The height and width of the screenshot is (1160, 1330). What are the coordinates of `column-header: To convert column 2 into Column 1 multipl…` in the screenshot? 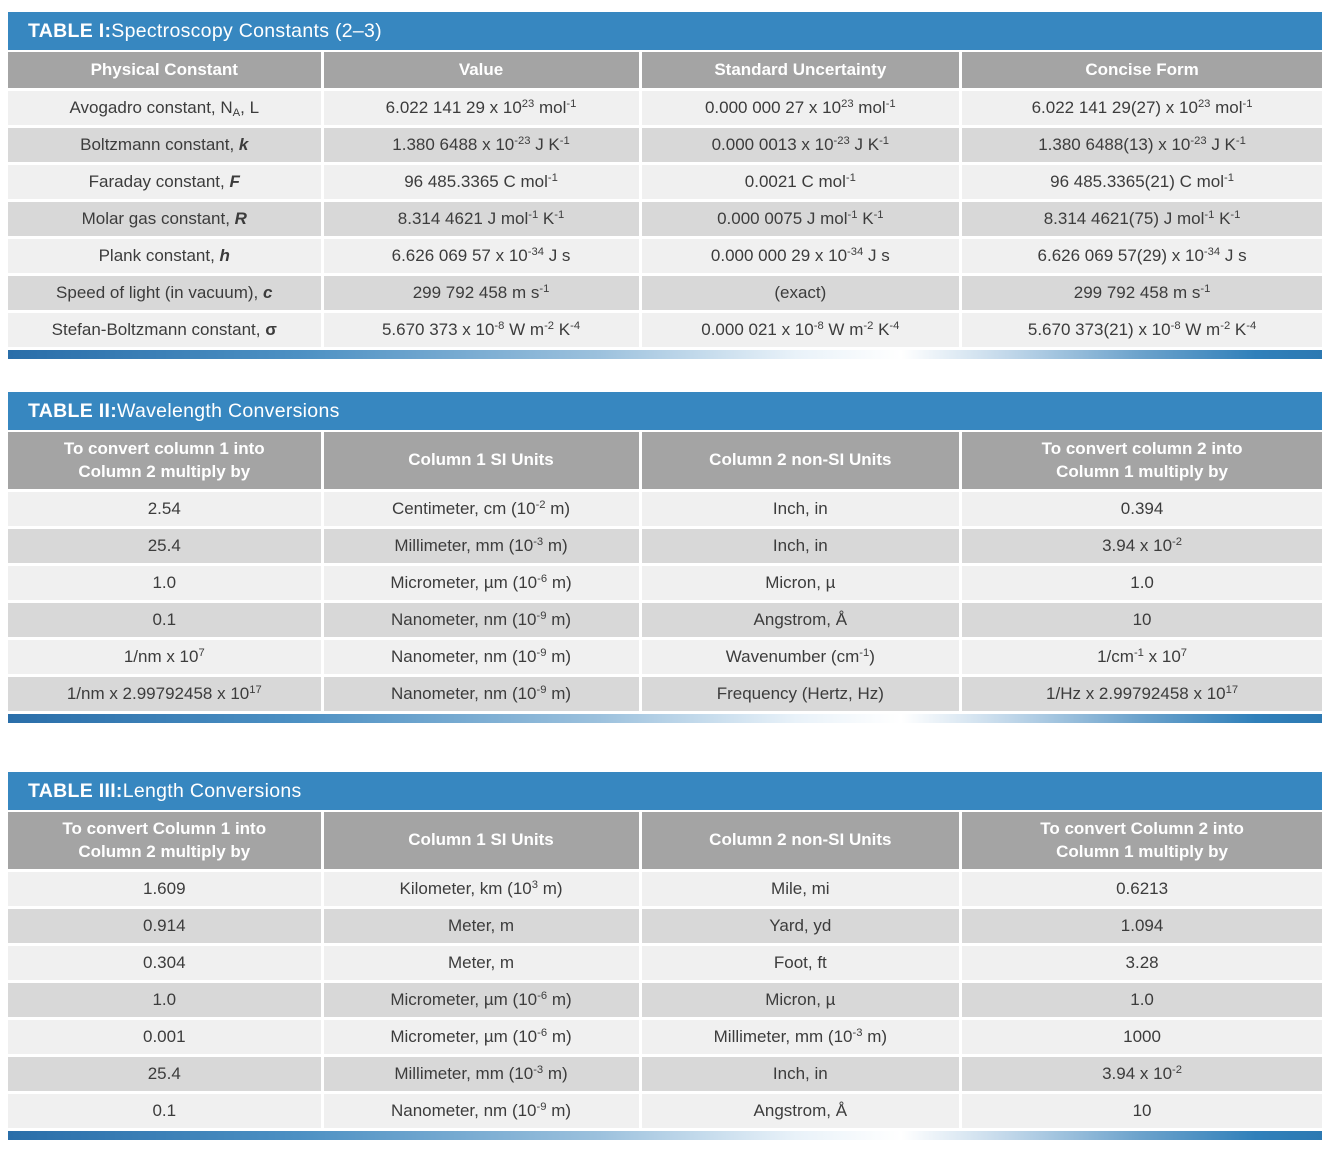 It's located at (1140, 461).